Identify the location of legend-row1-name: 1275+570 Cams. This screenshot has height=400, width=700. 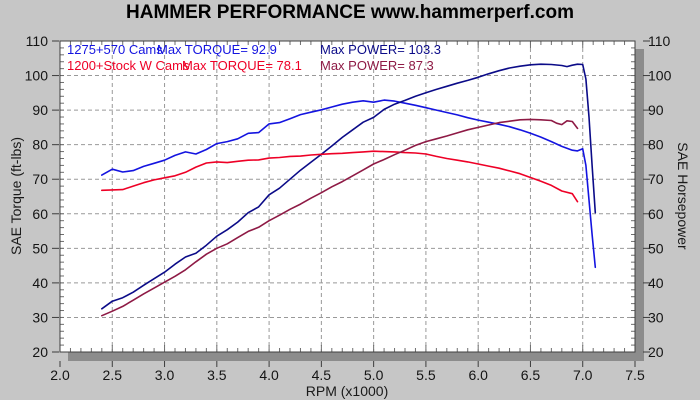
(115, 49).